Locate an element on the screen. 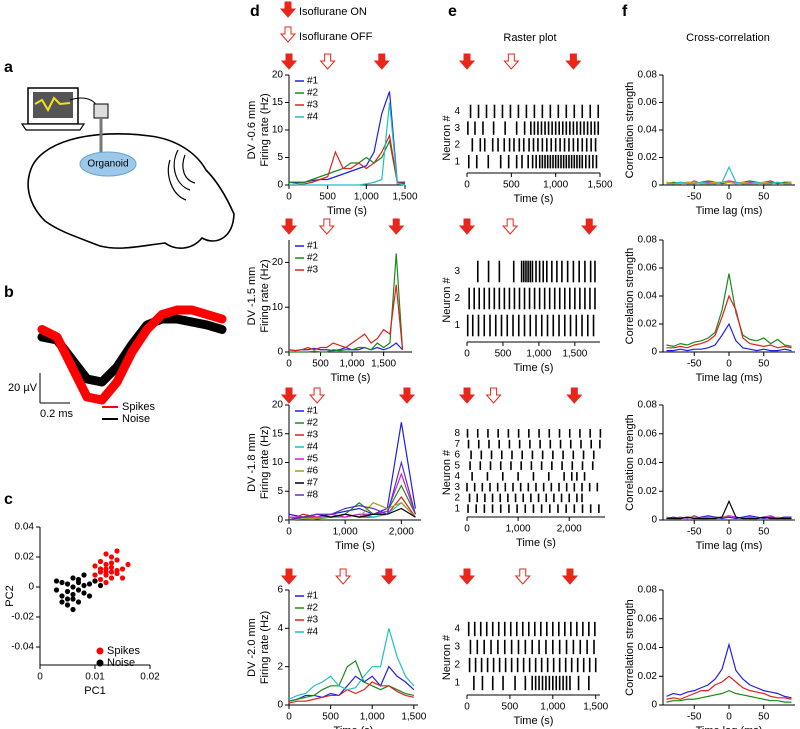  legend-arrow-off is located at coordinates (288, 34).